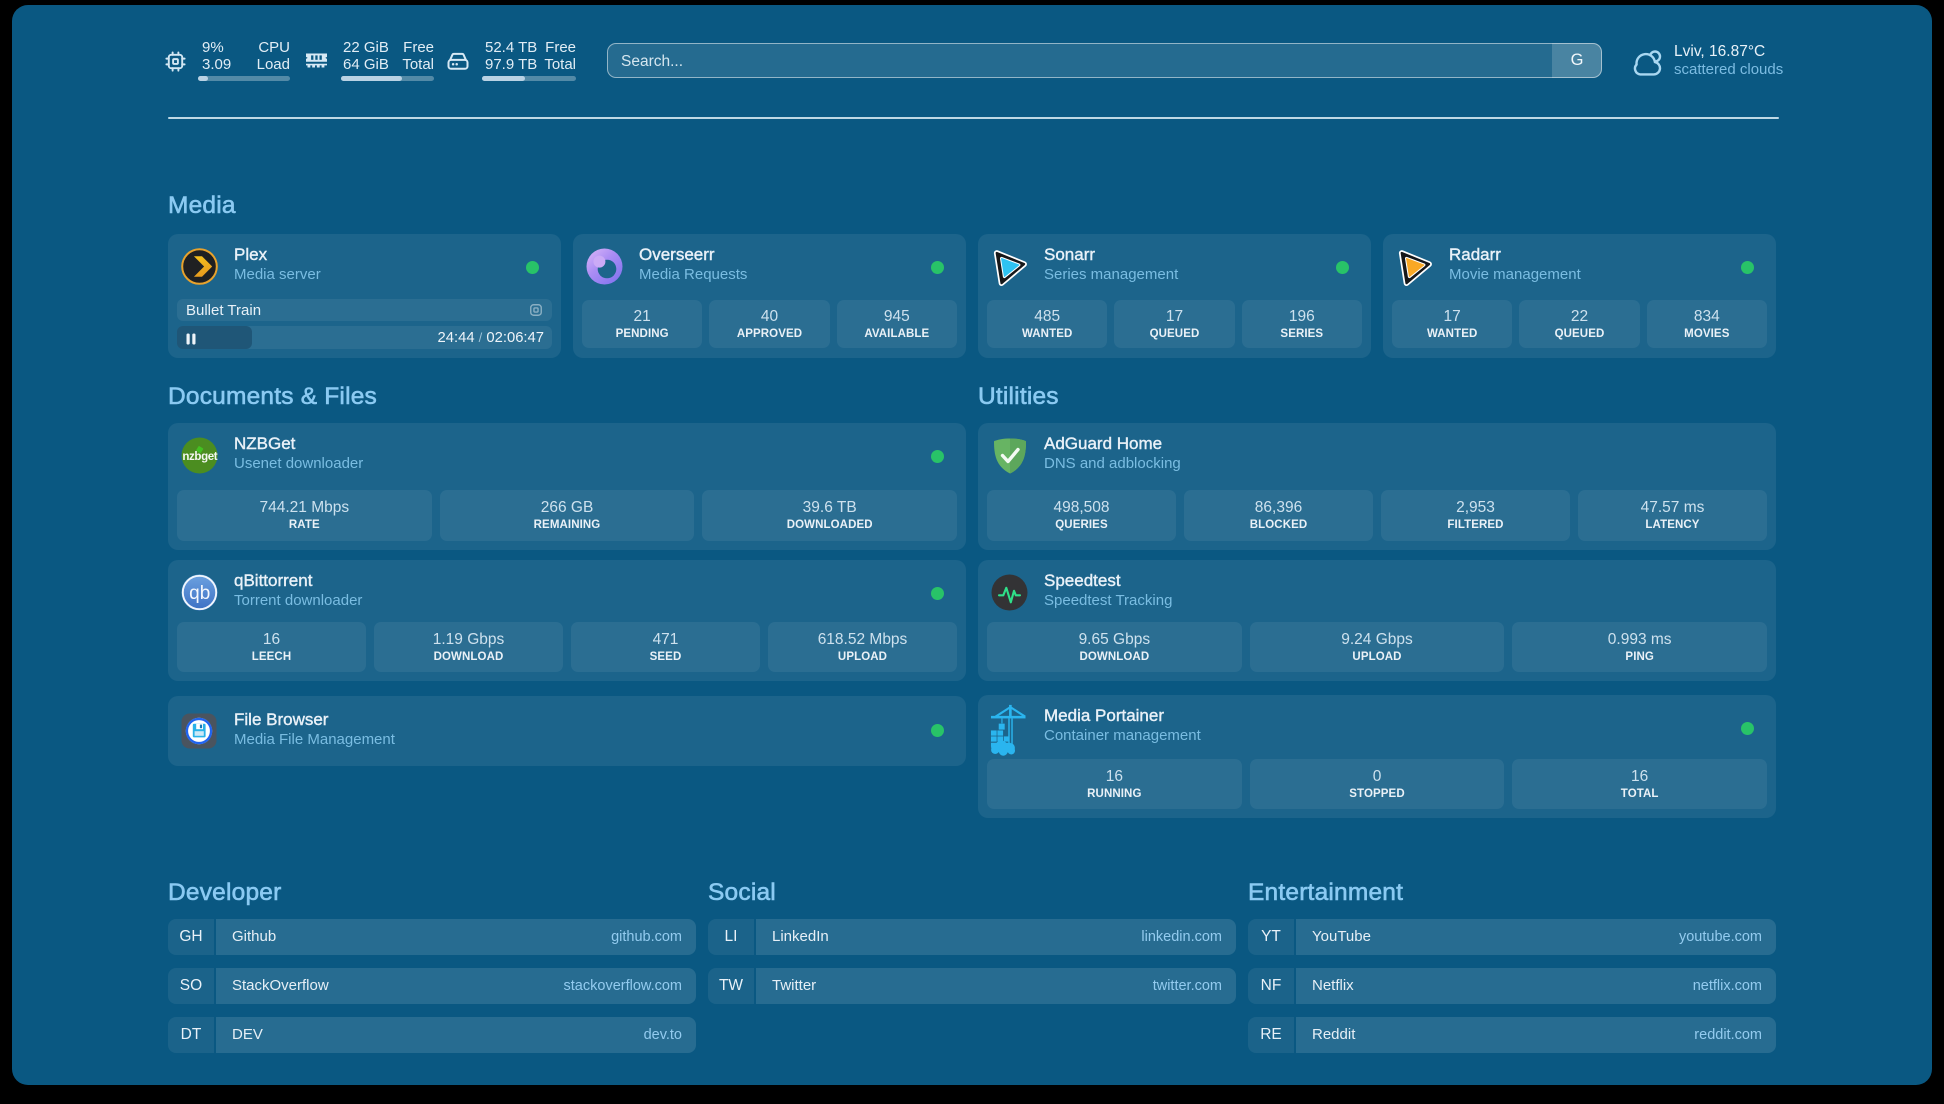 The image size is (1944, 1104). Describe the element at coordinates (199, 456) in the screenshot. I see `svg-text: nzbget` at that location.